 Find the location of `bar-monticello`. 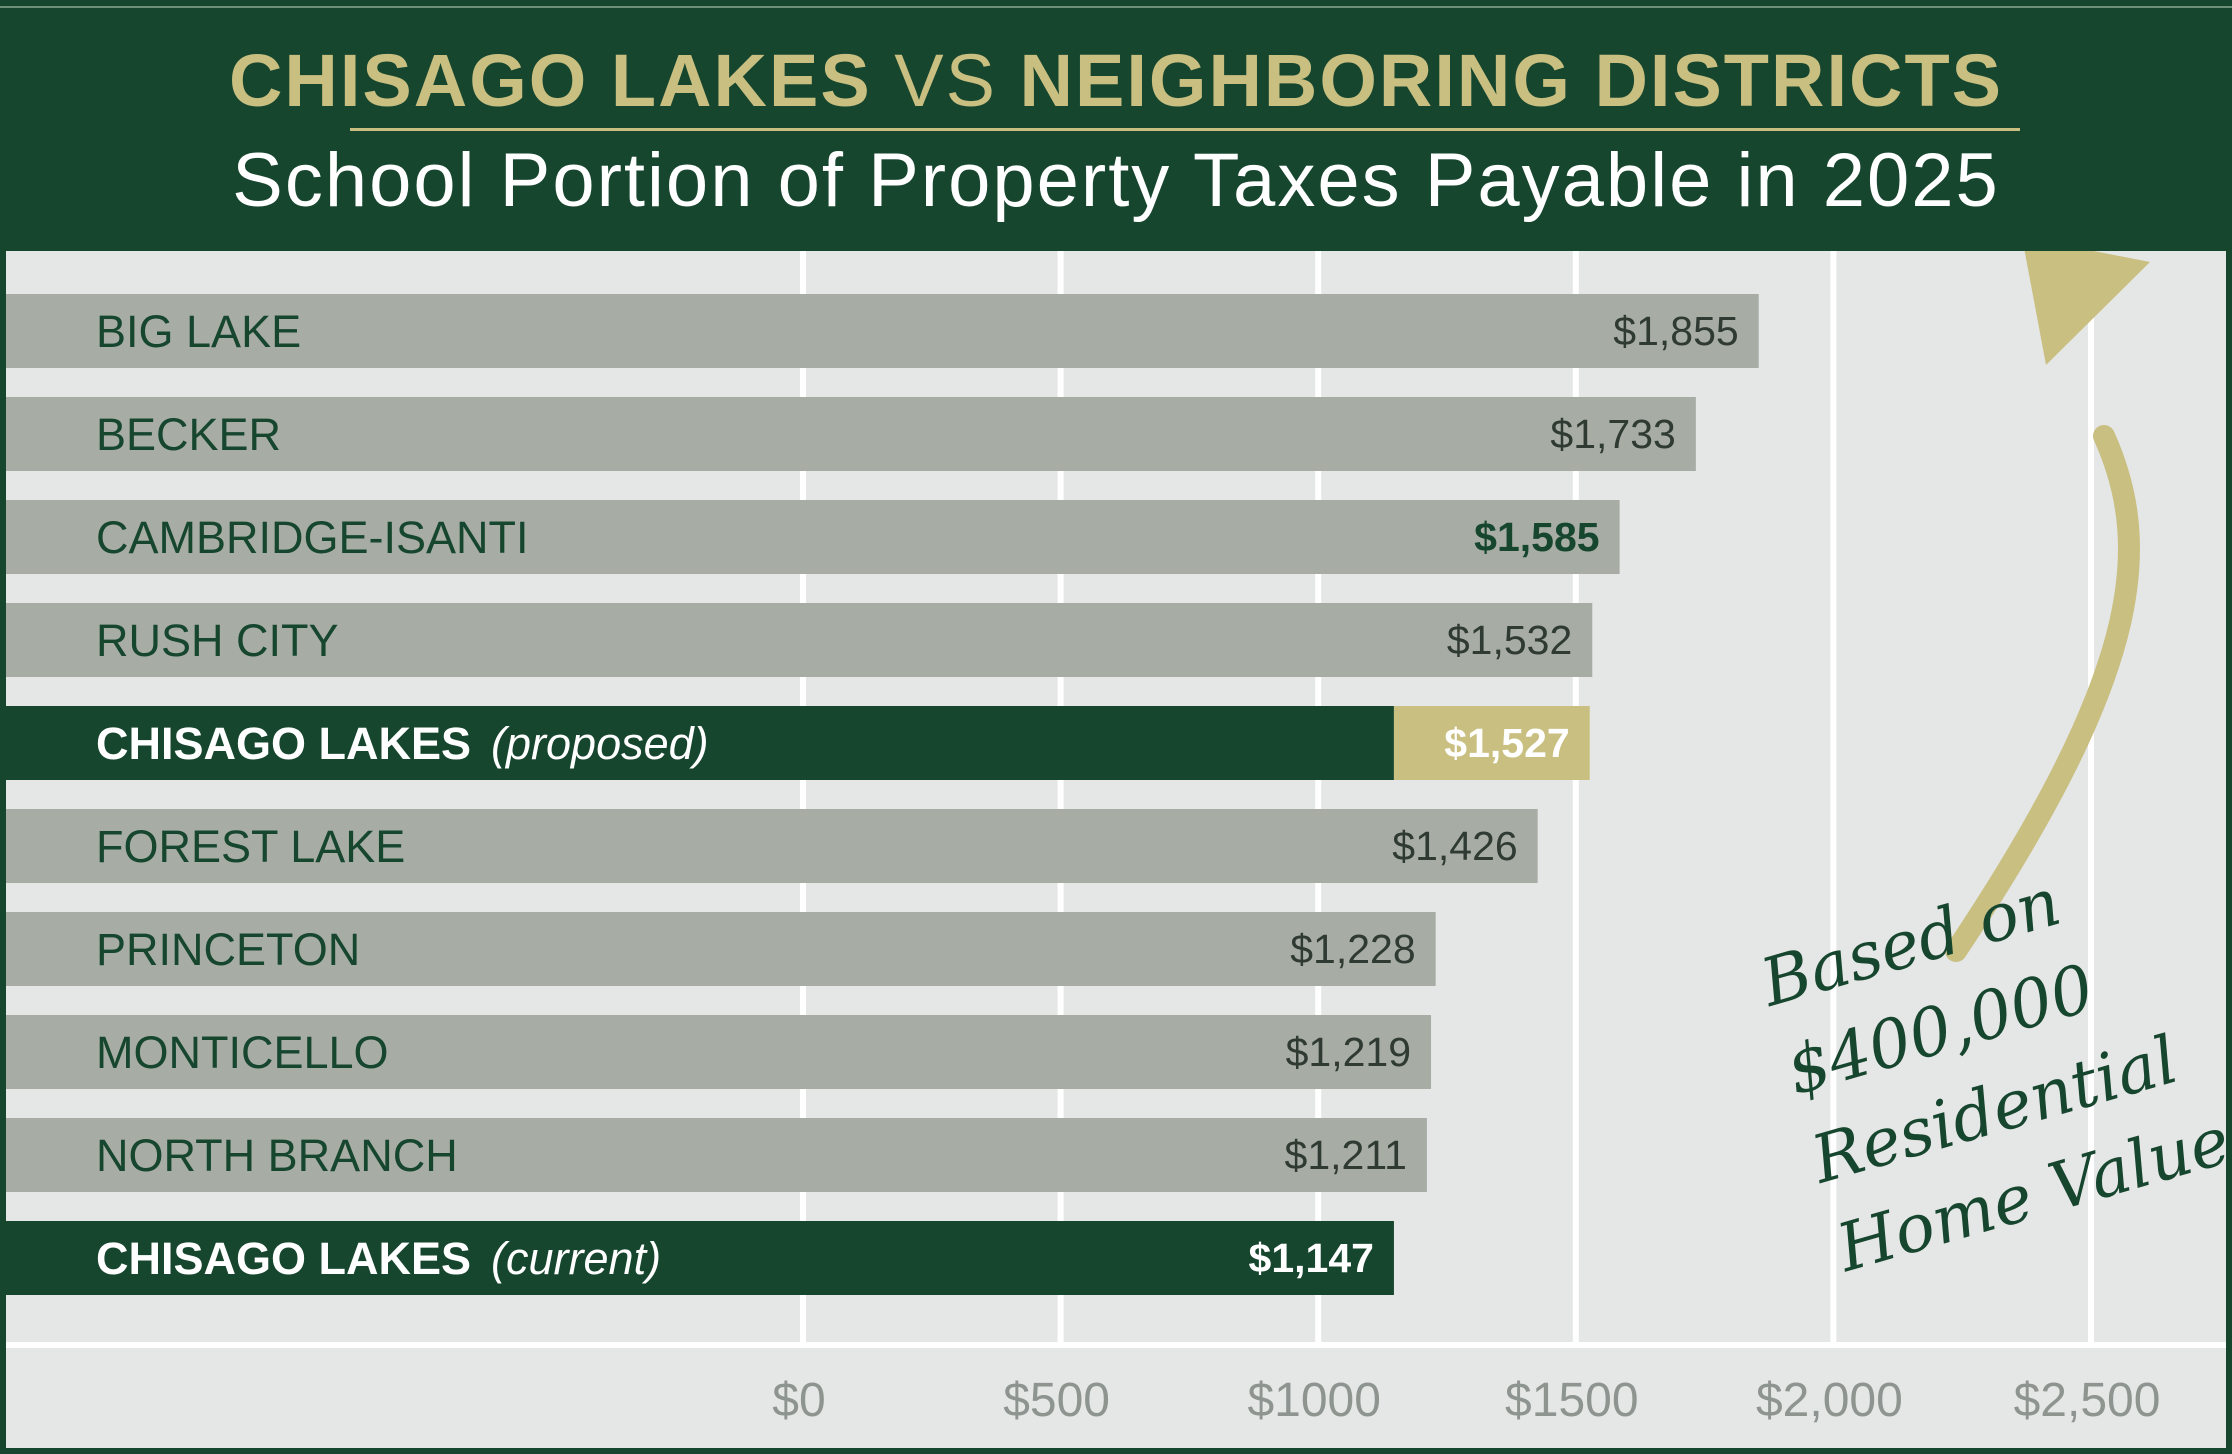

bar-monticello is located at coordinates (719, 1052).